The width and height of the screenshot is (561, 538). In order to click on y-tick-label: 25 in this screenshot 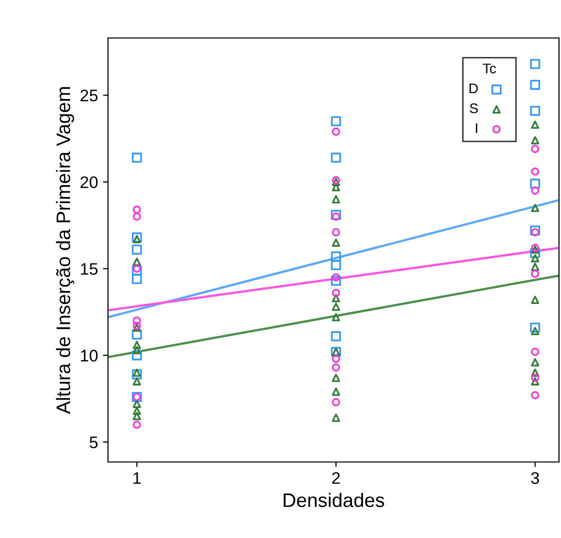, I will do `click(89, 96)`.